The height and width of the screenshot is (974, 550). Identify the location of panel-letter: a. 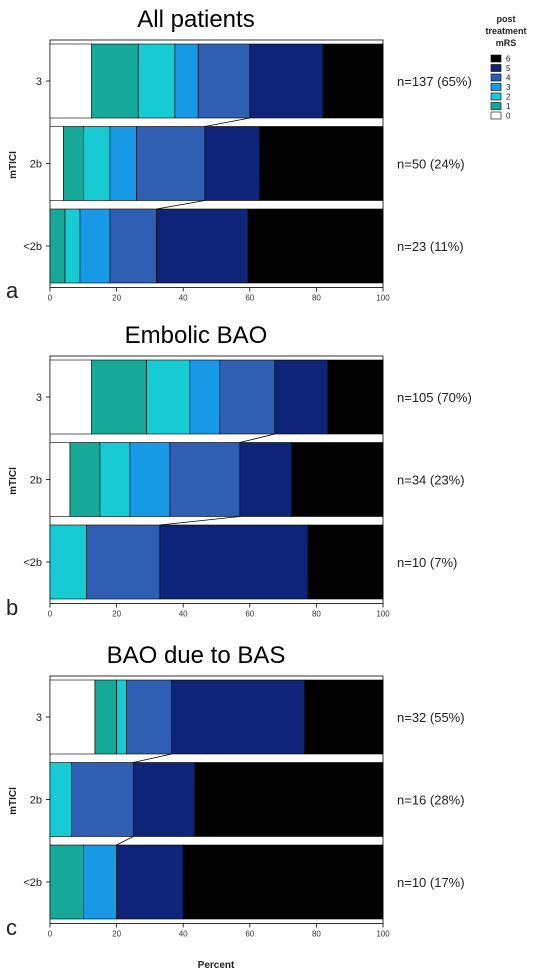
(12, 290).